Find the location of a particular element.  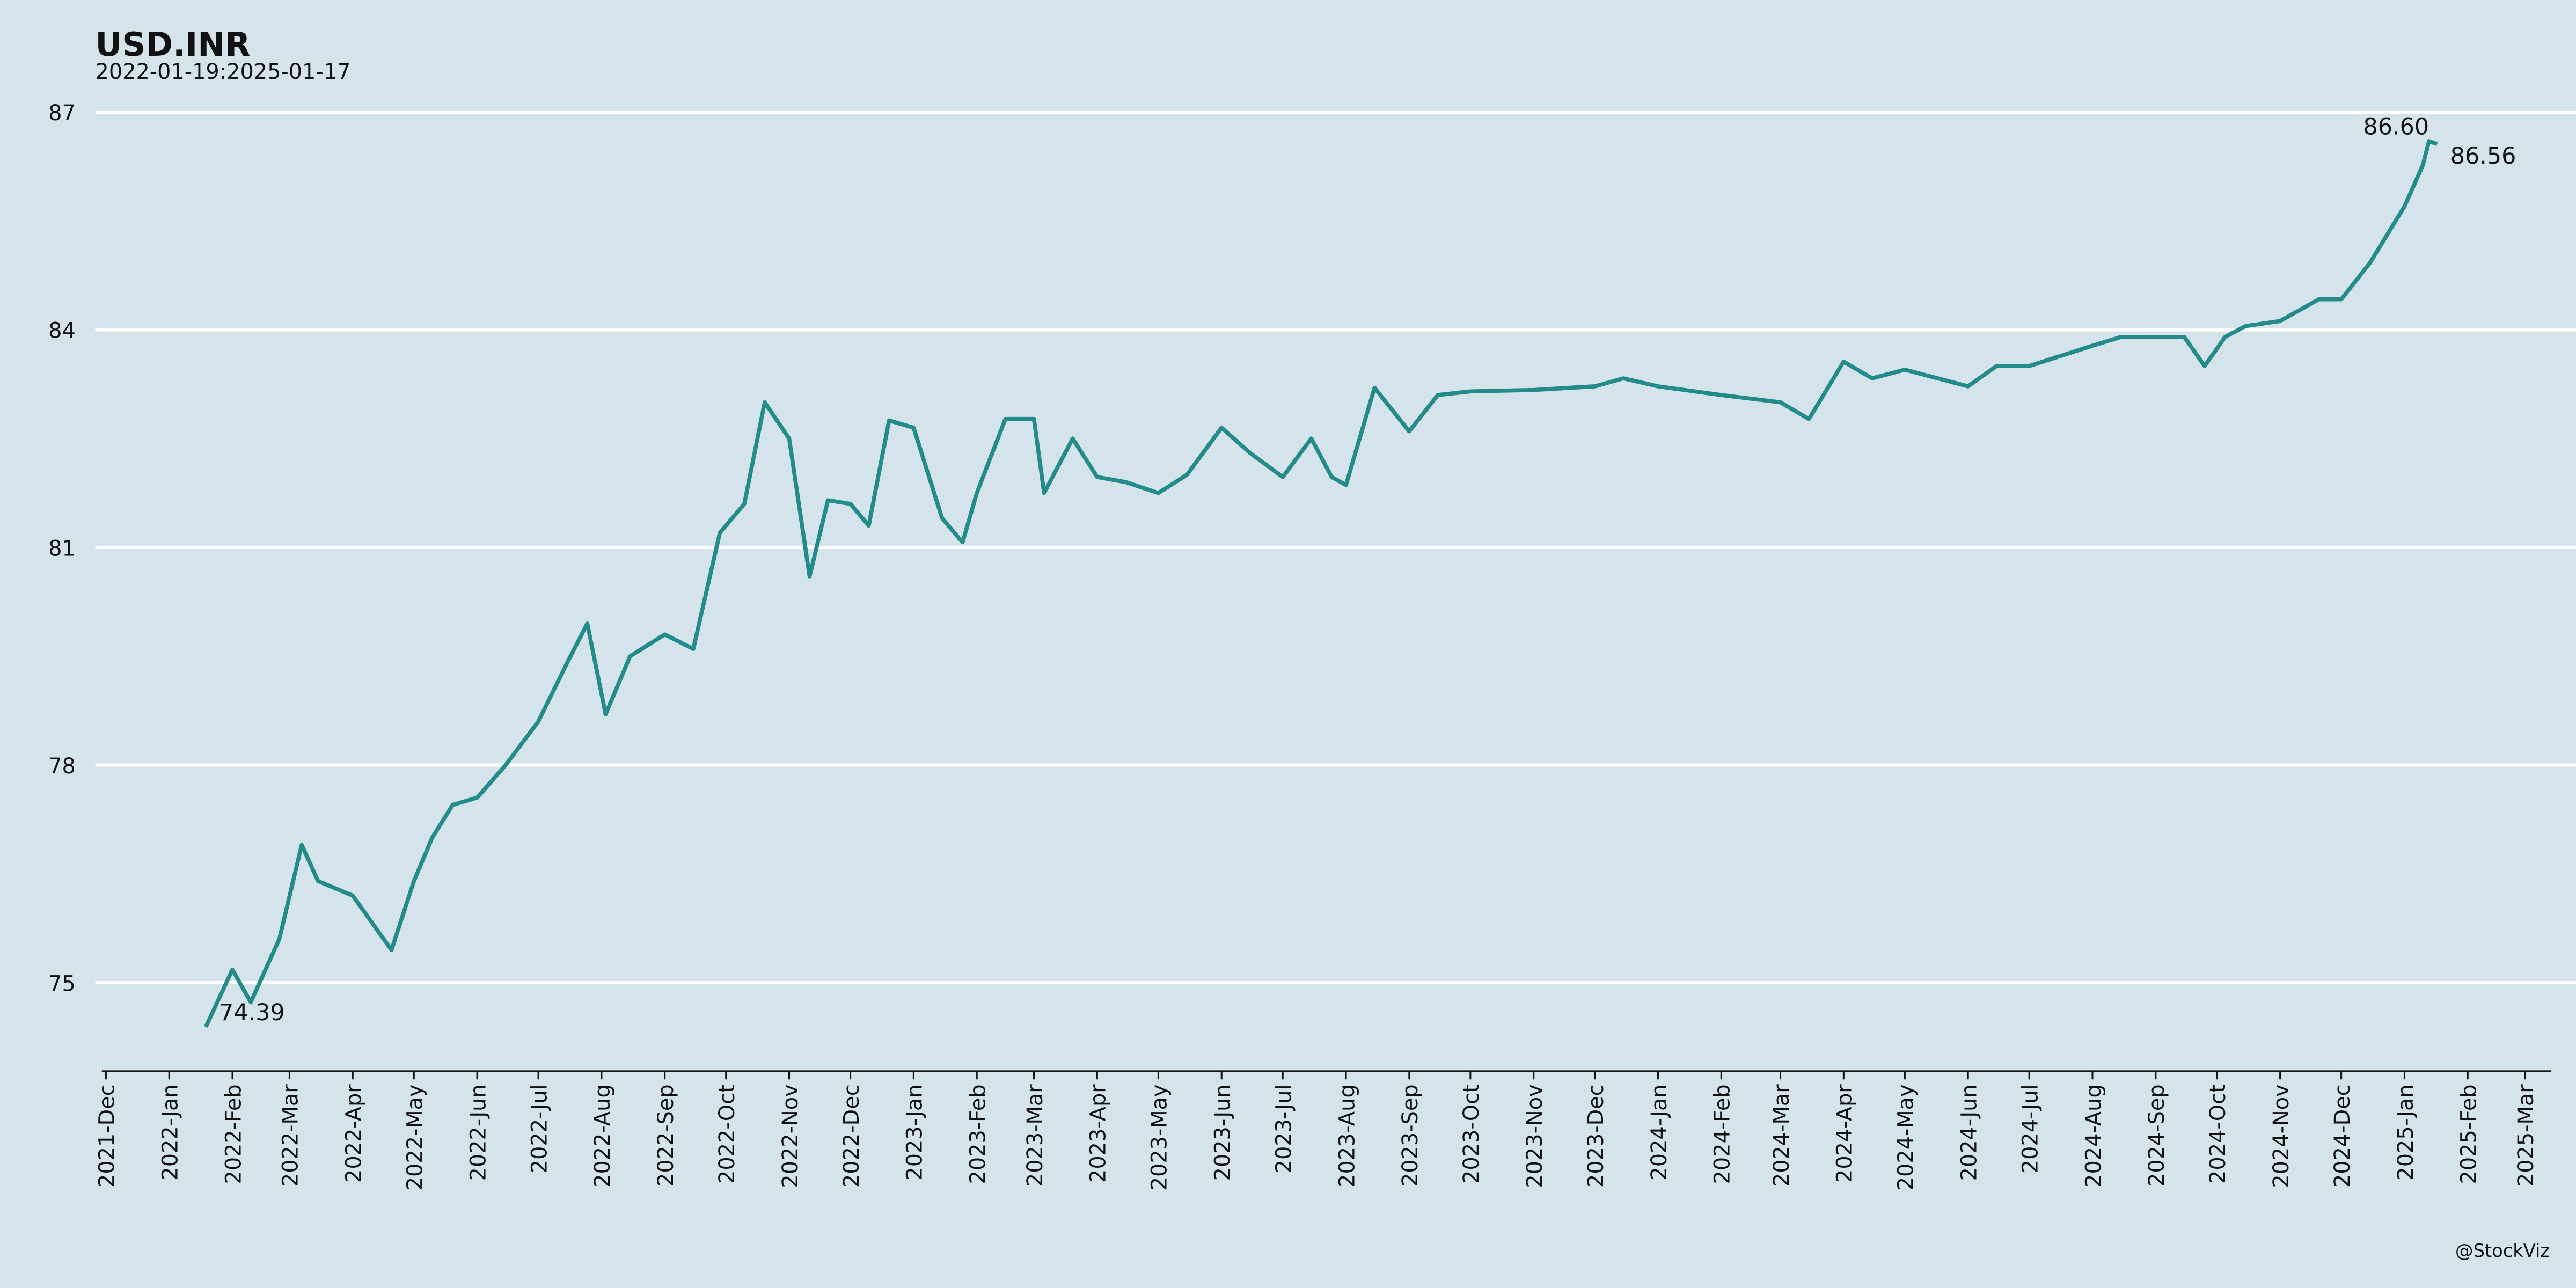

chart-title: USD.INR is located at coordinates (173, 45).